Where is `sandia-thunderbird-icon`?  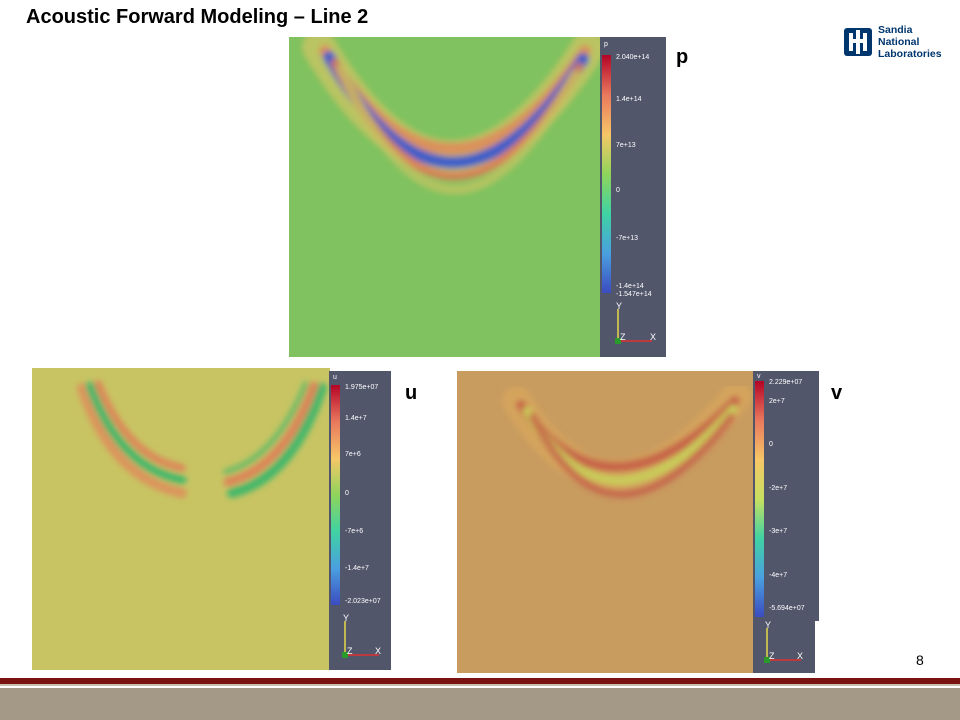 sandia-thunderbird-icon is located at coordinates (858, 42).